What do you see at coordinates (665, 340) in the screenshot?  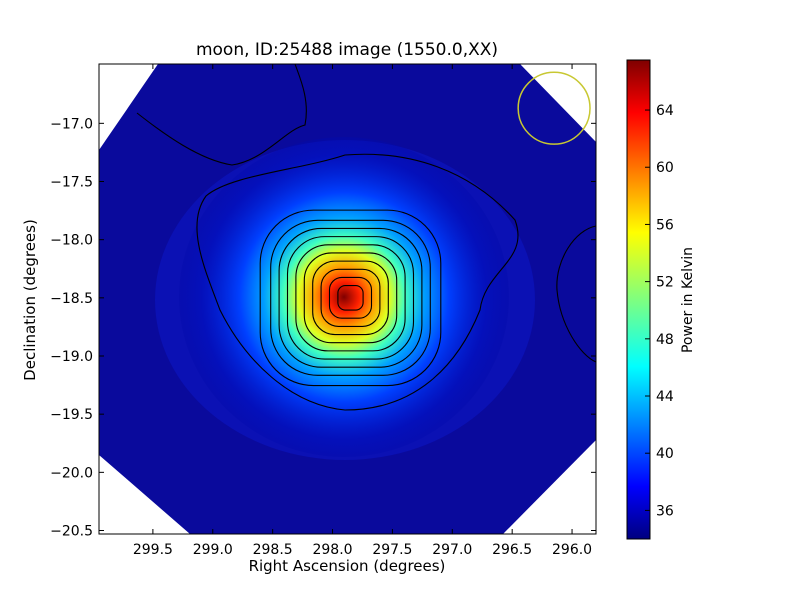 I see `colorbar-tick-label: 48` at bounding box center [665, 340].